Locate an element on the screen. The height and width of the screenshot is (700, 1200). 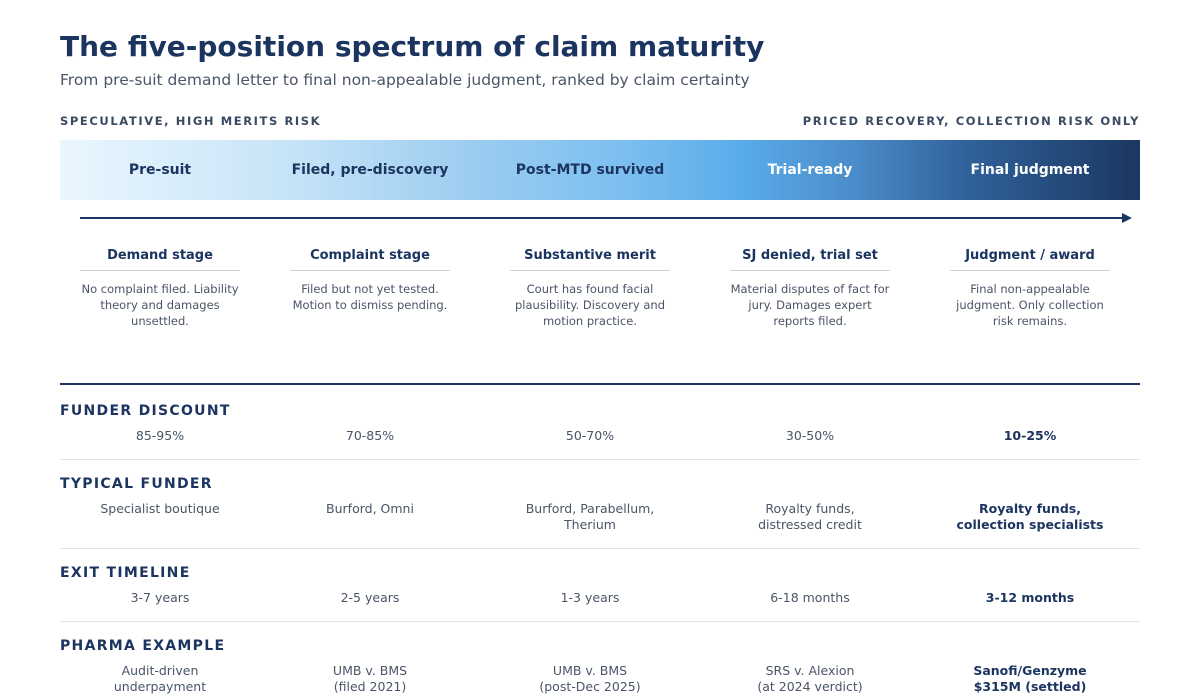
table-cell: Specialist boutique is located at coordinates (160, 509).